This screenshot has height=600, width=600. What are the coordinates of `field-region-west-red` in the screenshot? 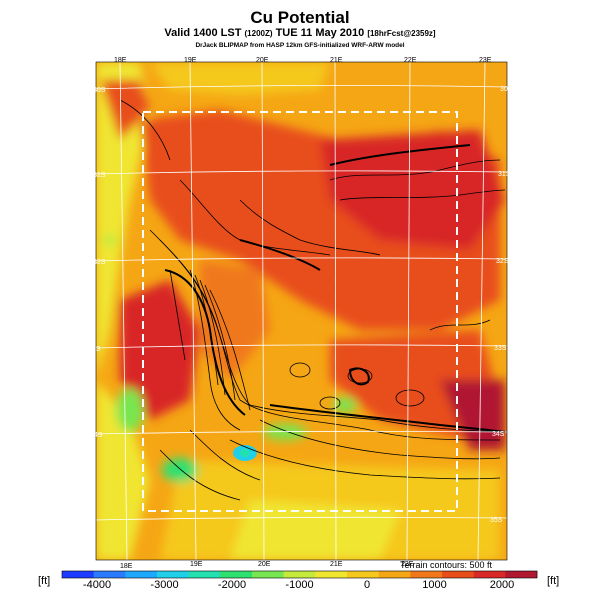 It's located at (160, 350).